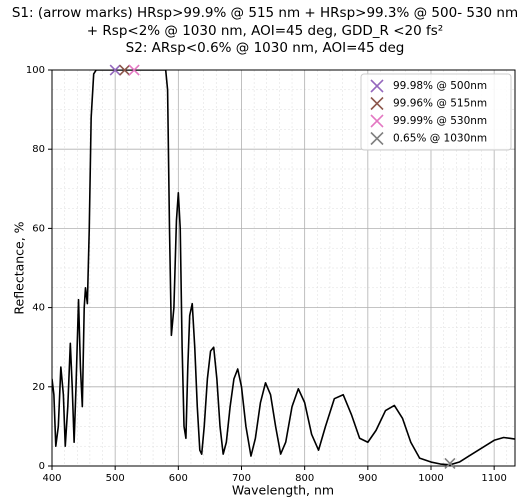  What do you see at coordinates (115, 478) in the screenshot?
I see `x-tick-label: 500` at bounding box center [115, 478].